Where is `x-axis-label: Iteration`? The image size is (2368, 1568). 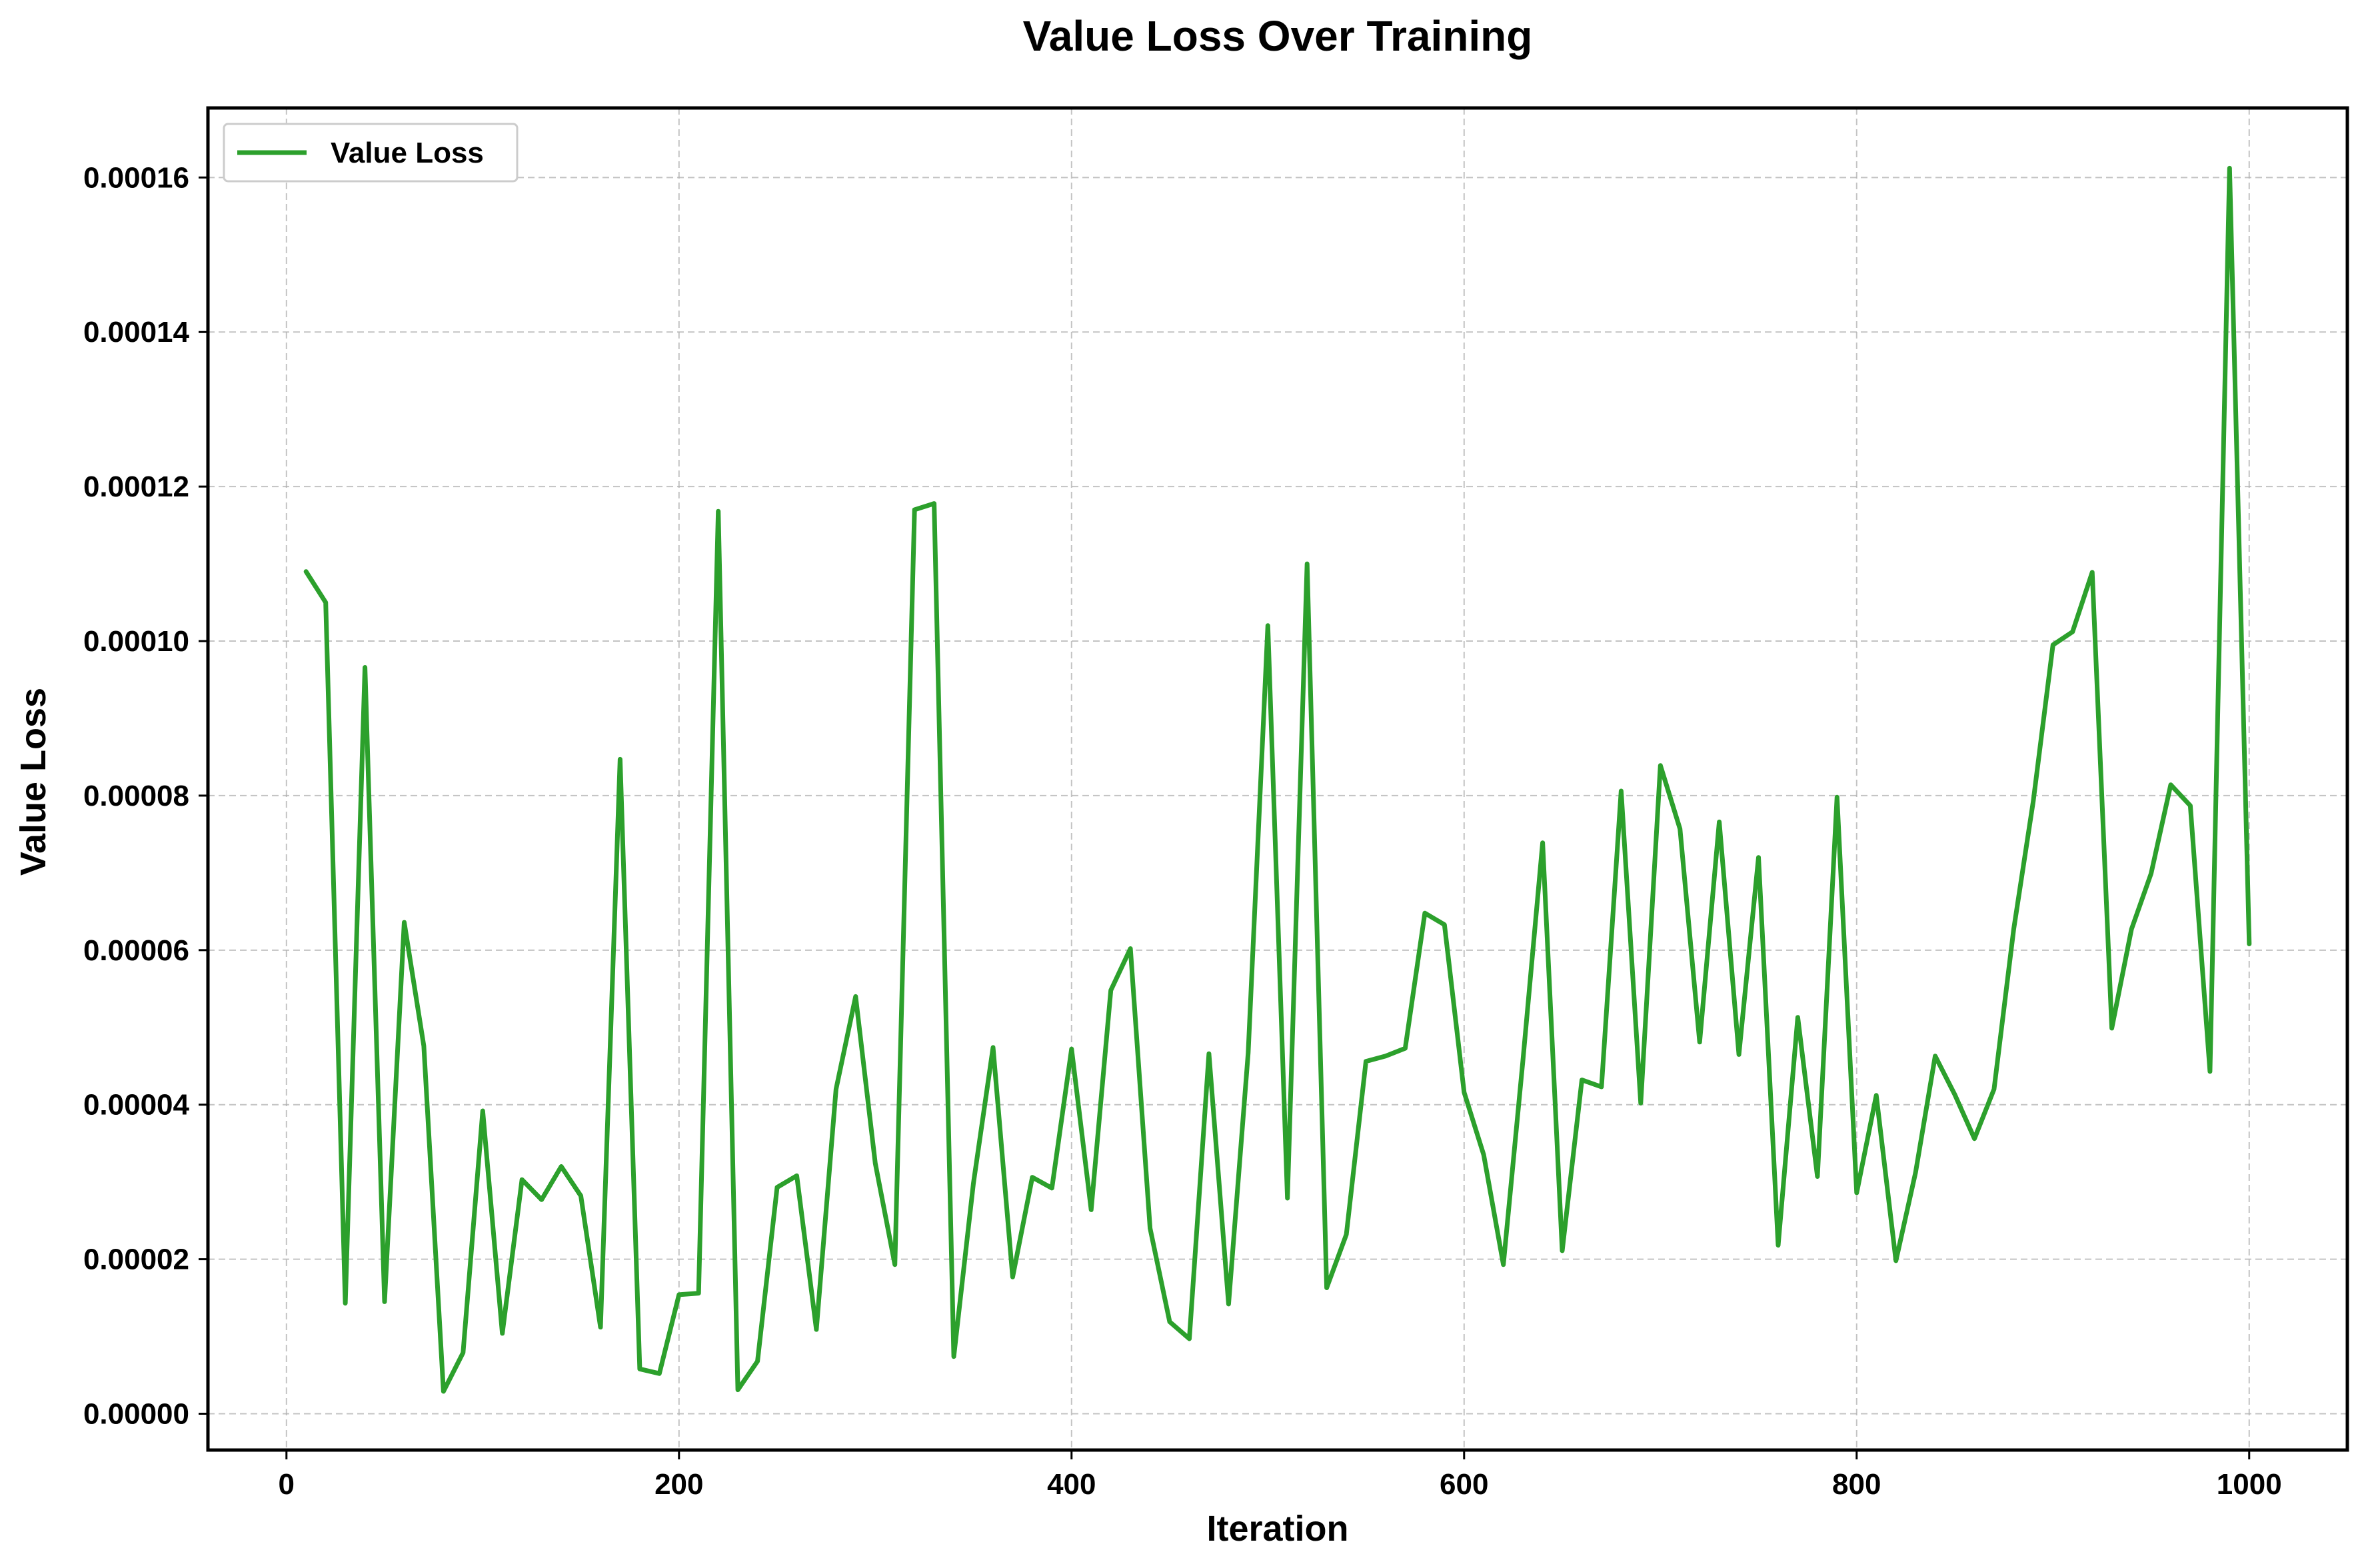 x-axis-label: Iteration is located at coordinates (1277, 1529).